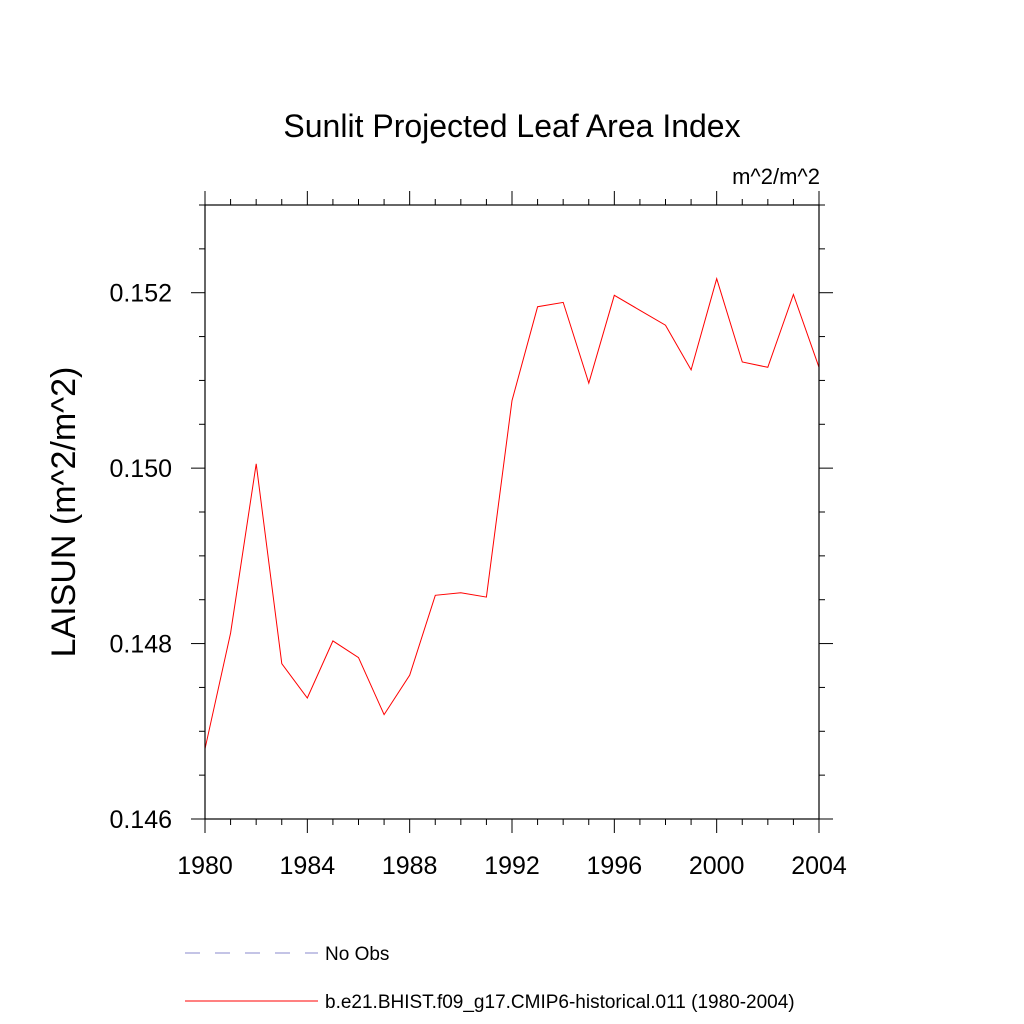  Describe the element at coordinates (511, 126) in the screenshot. I see `chart-title: Sunlit Projected Leaf Area Index` at that location.